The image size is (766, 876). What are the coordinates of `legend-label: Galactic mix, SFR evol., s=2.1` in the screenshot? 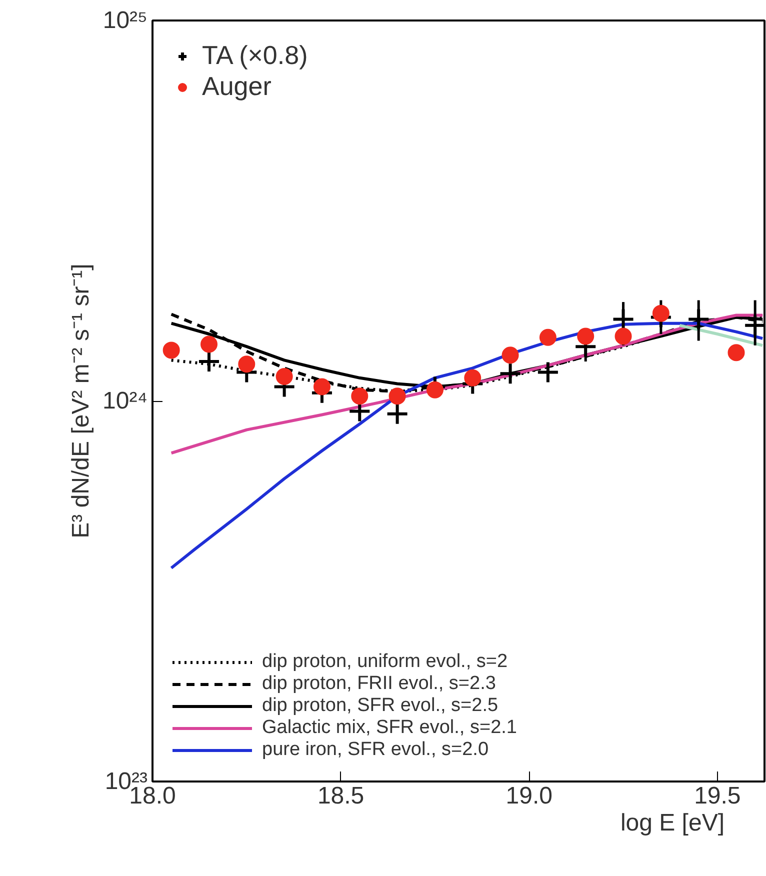 It's located at (389, 728).